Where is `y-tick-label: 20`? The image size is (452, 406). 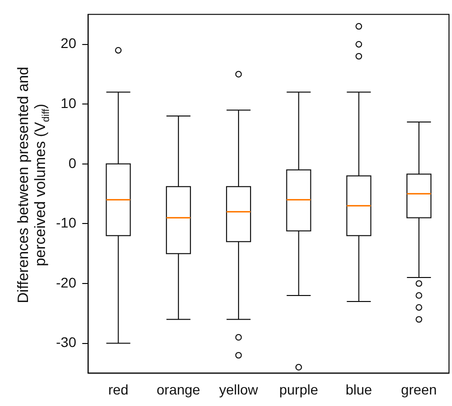
y-tick-label: 20 is located at coordinates (68, 43).